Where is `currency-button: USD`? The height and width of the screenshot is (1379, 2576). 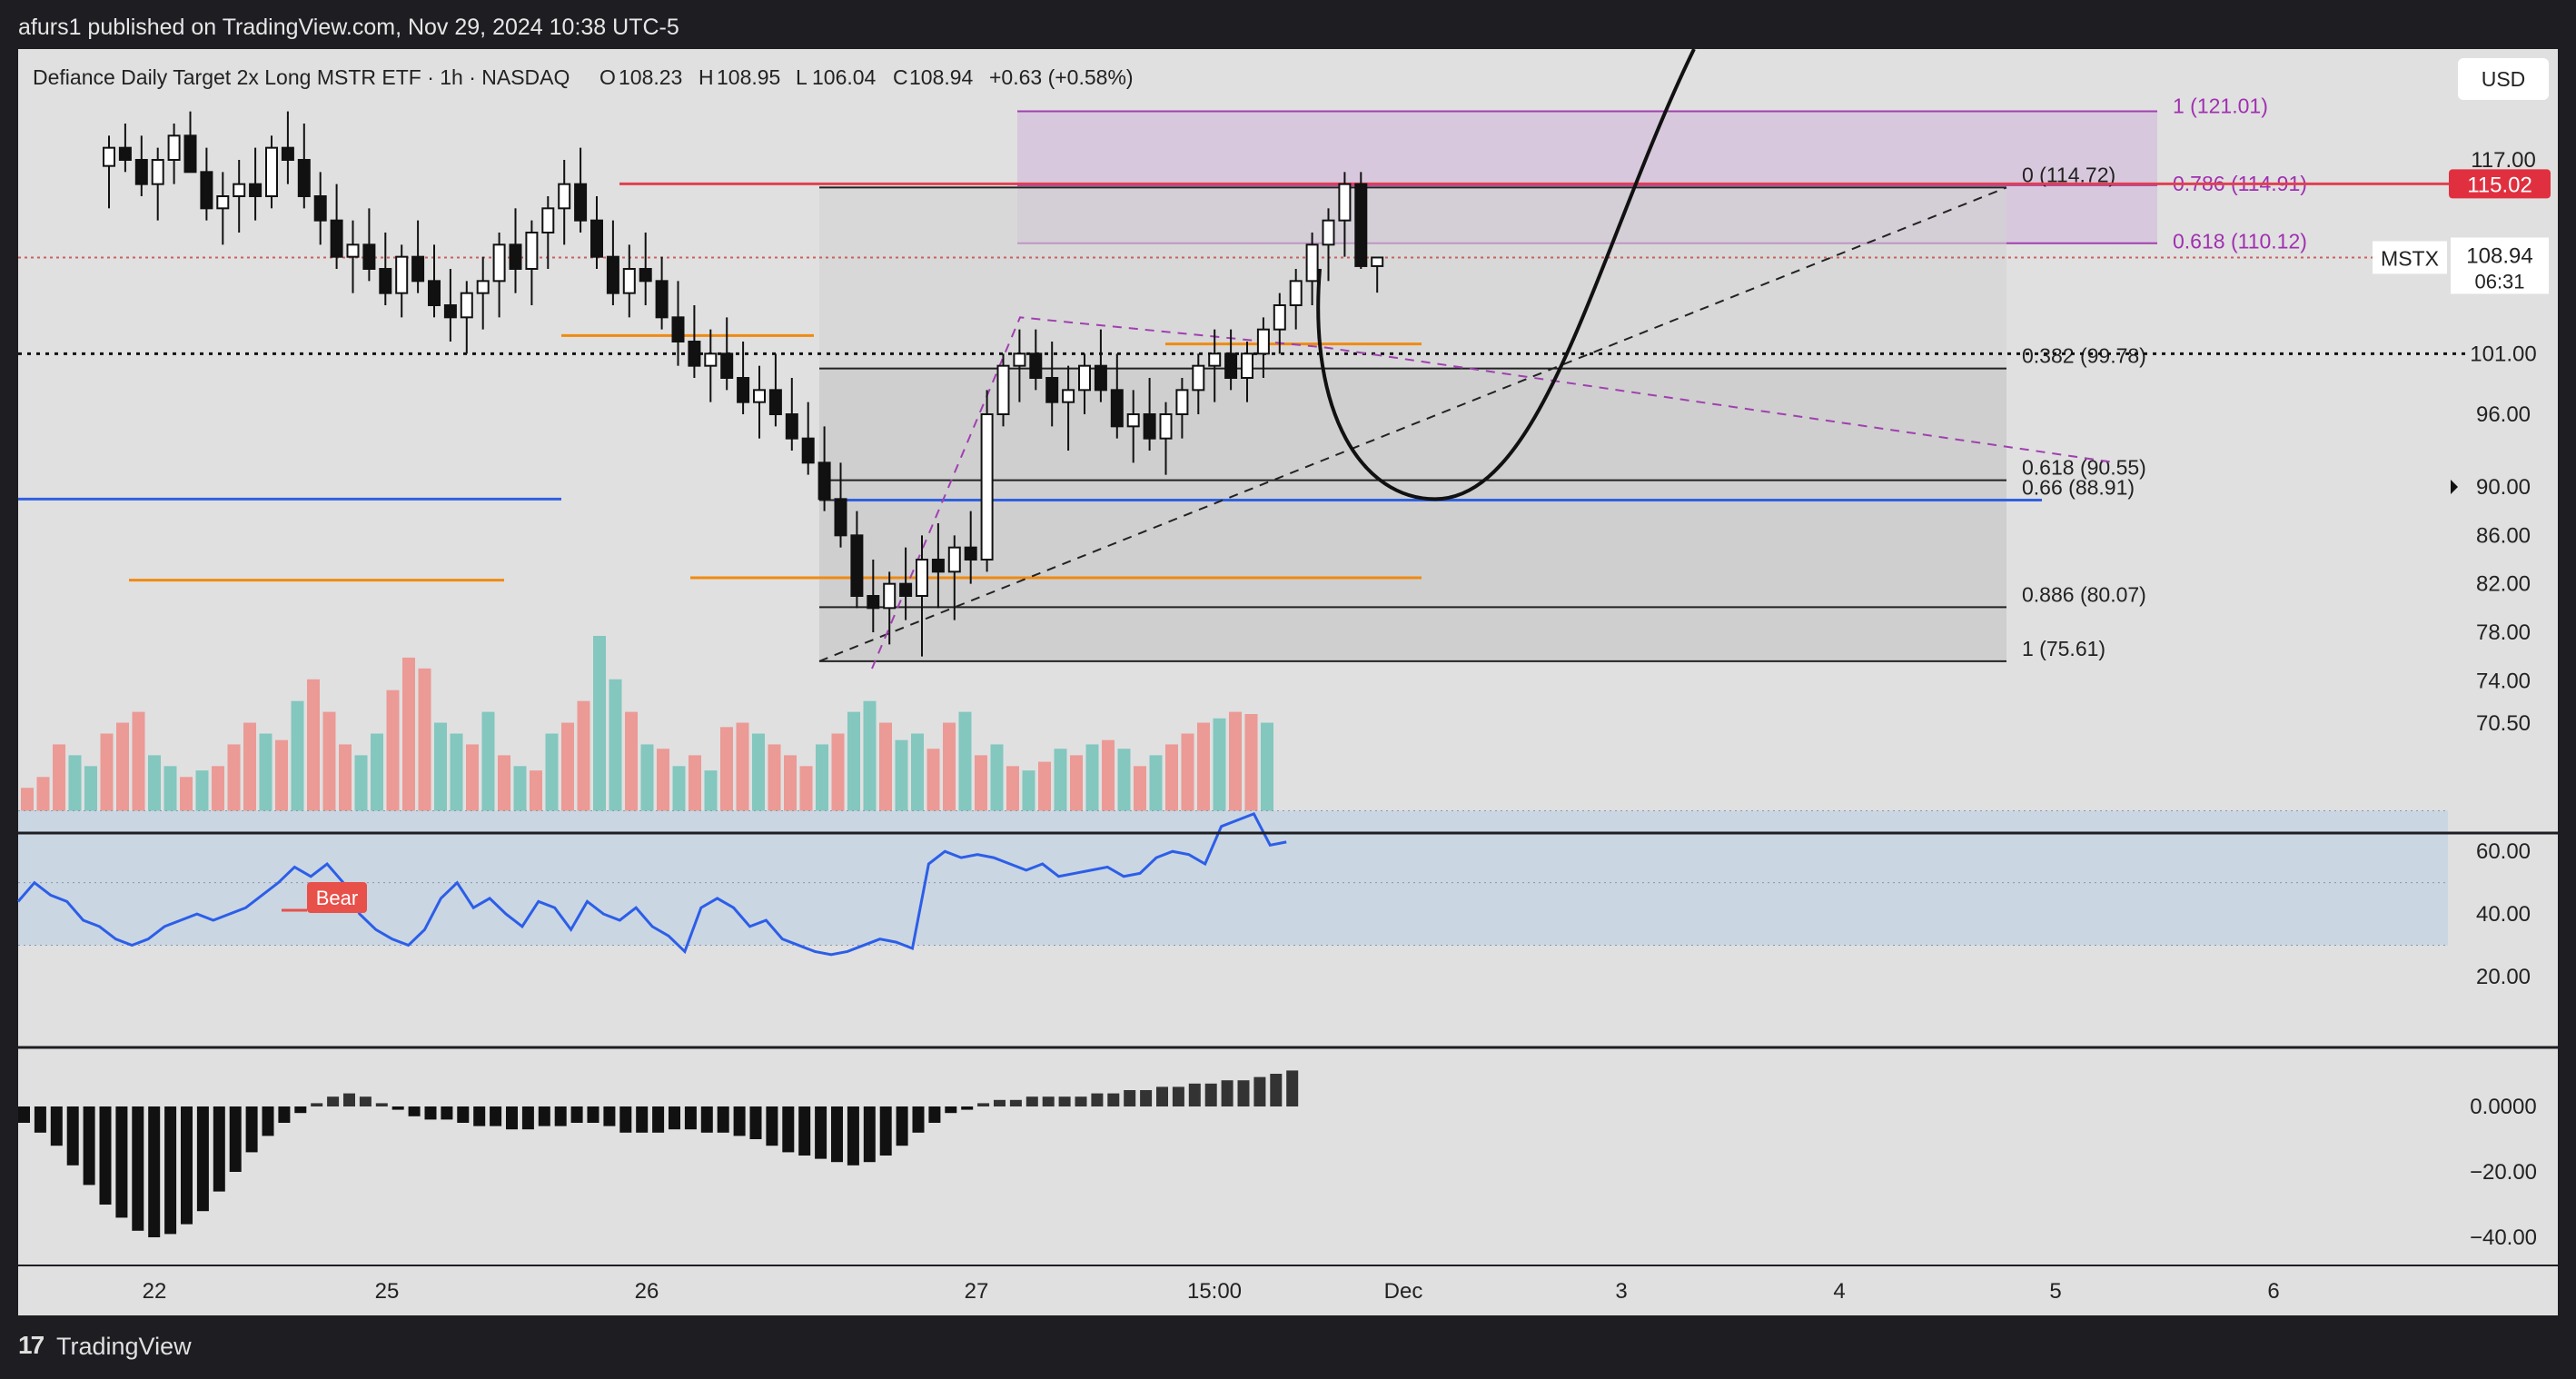
currency-button: USD is located at coordinates (2503, 79).